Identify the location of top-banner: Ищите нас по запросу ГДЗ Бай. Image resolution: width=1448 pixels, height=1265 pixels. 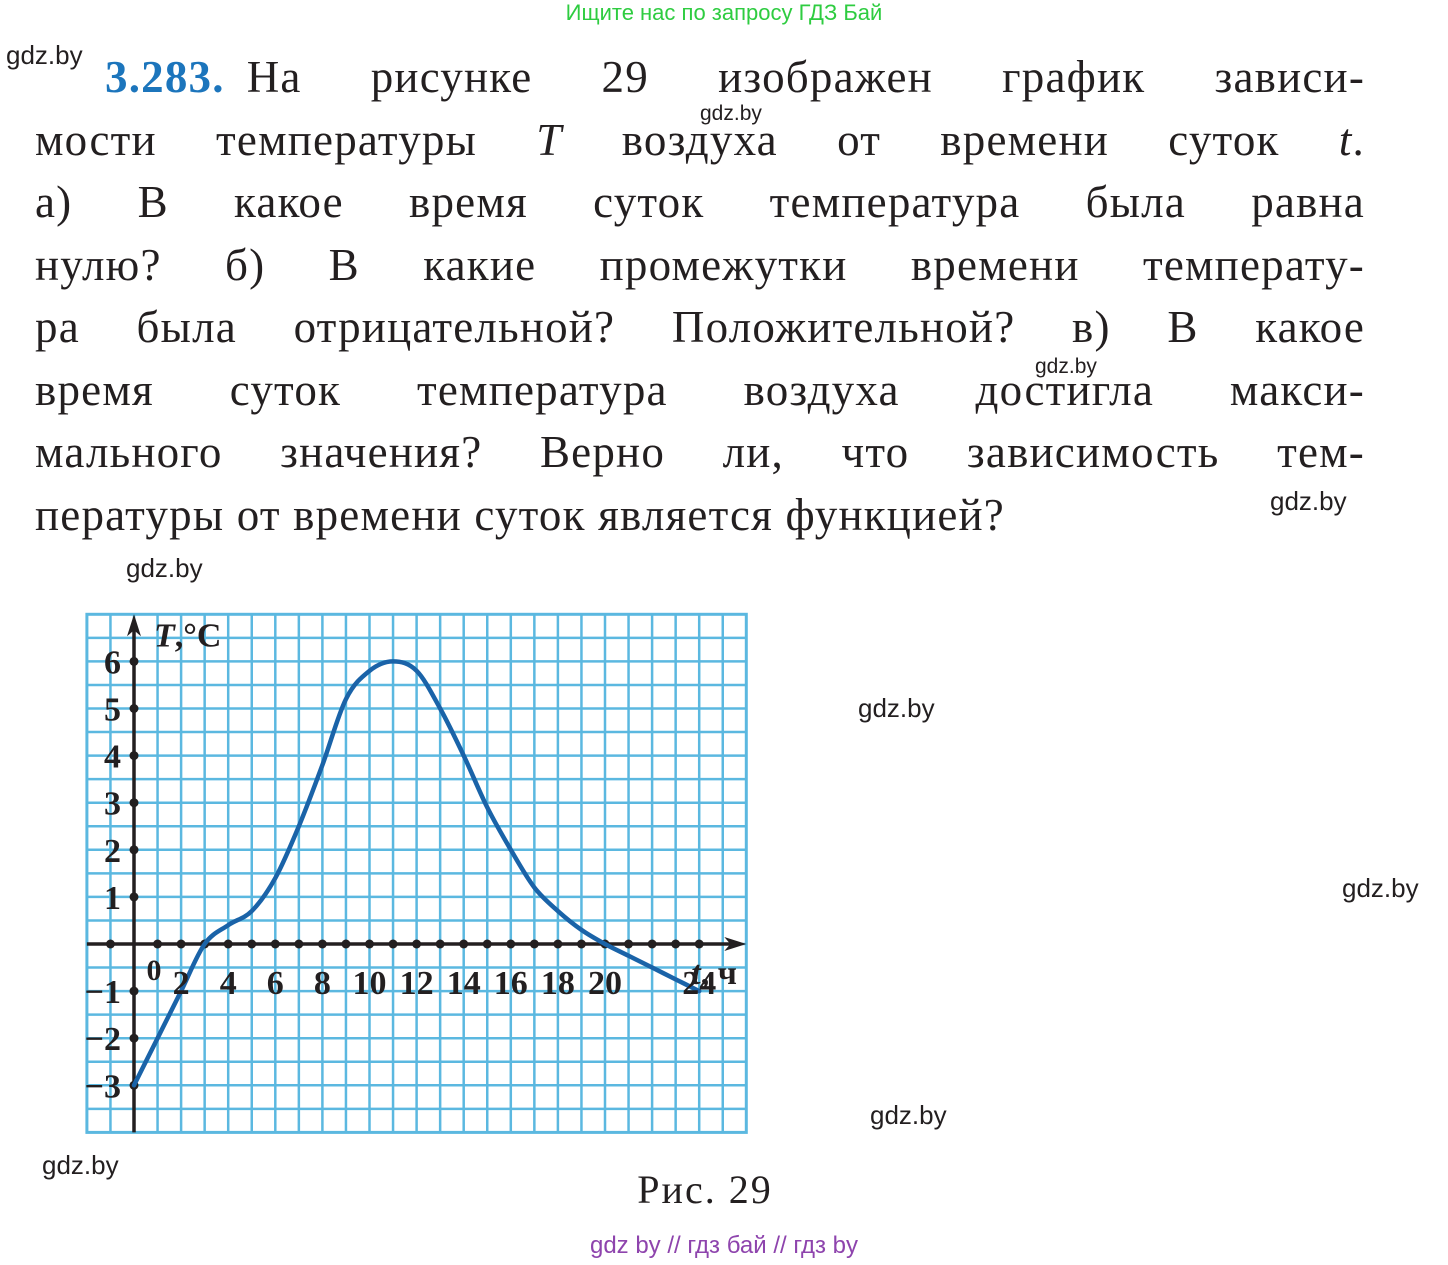
(724, 12).